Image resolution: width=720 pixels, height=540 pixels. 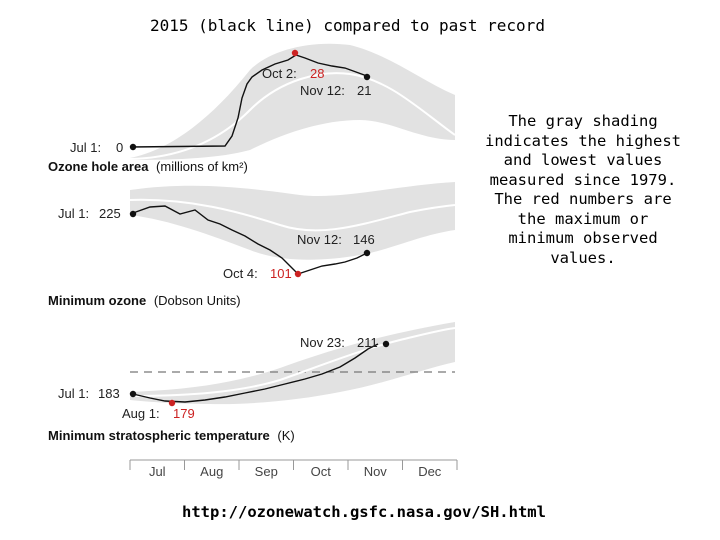 I want to click on month-label-sep: Sep, so click(x=266, y=471).